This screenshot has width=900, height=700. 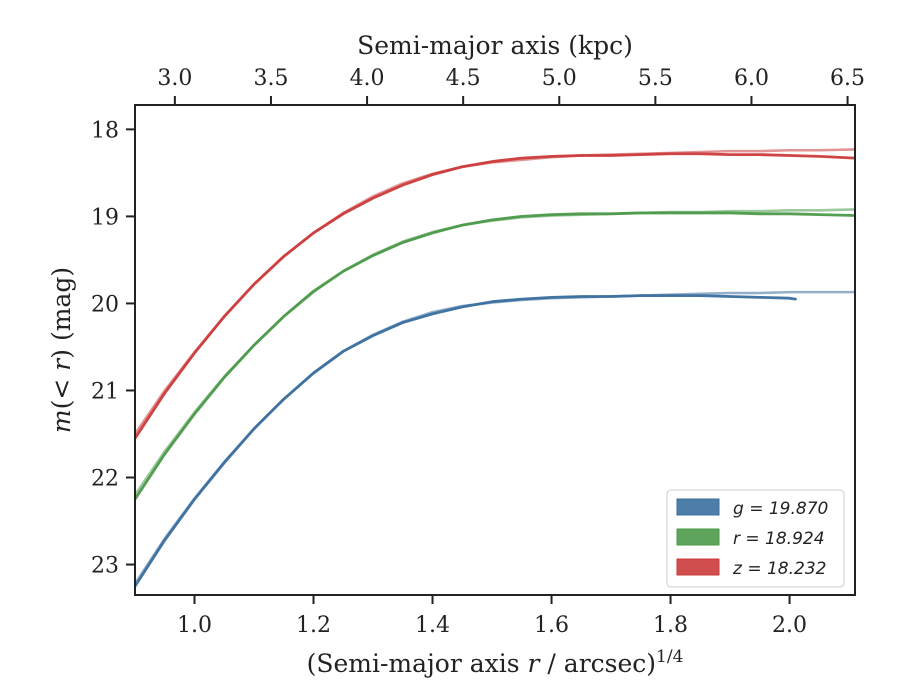 What do you see at coordinates (751, 78) in the screenshot?
I see `top-x-tick-label: 6.0` at bounding box center [751, 78].